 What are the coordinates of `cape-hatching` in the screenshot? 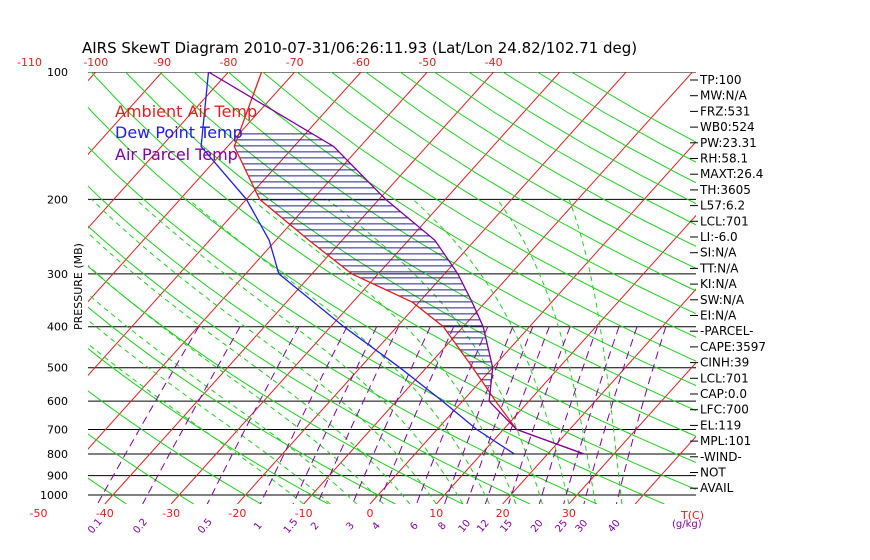 It's located at (363, 263).